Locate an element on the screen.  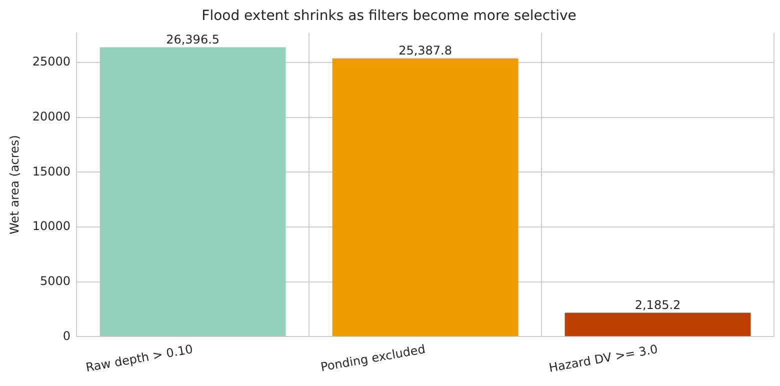
data-label: 26,396.5 is located at coordinates (193, 39).